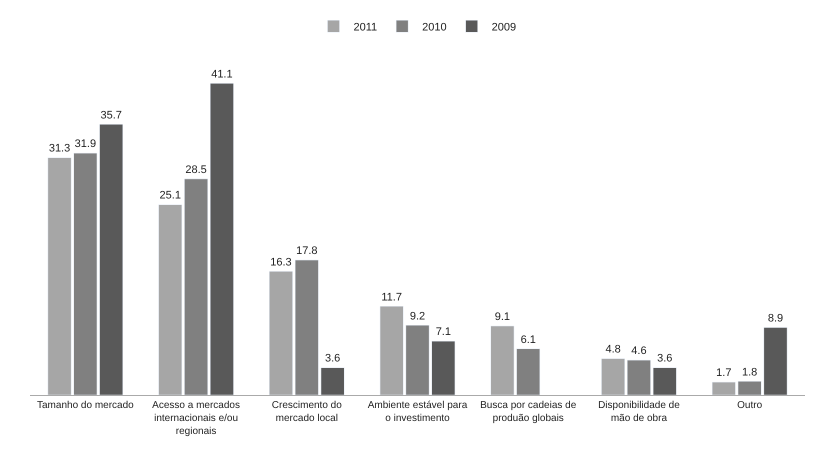 The width and height of the screenshot is (825, 465). What do you see at coordinates (196, 170) in the screenshot?
I see `data-label: 28.5` at bounding box center [196, 170].